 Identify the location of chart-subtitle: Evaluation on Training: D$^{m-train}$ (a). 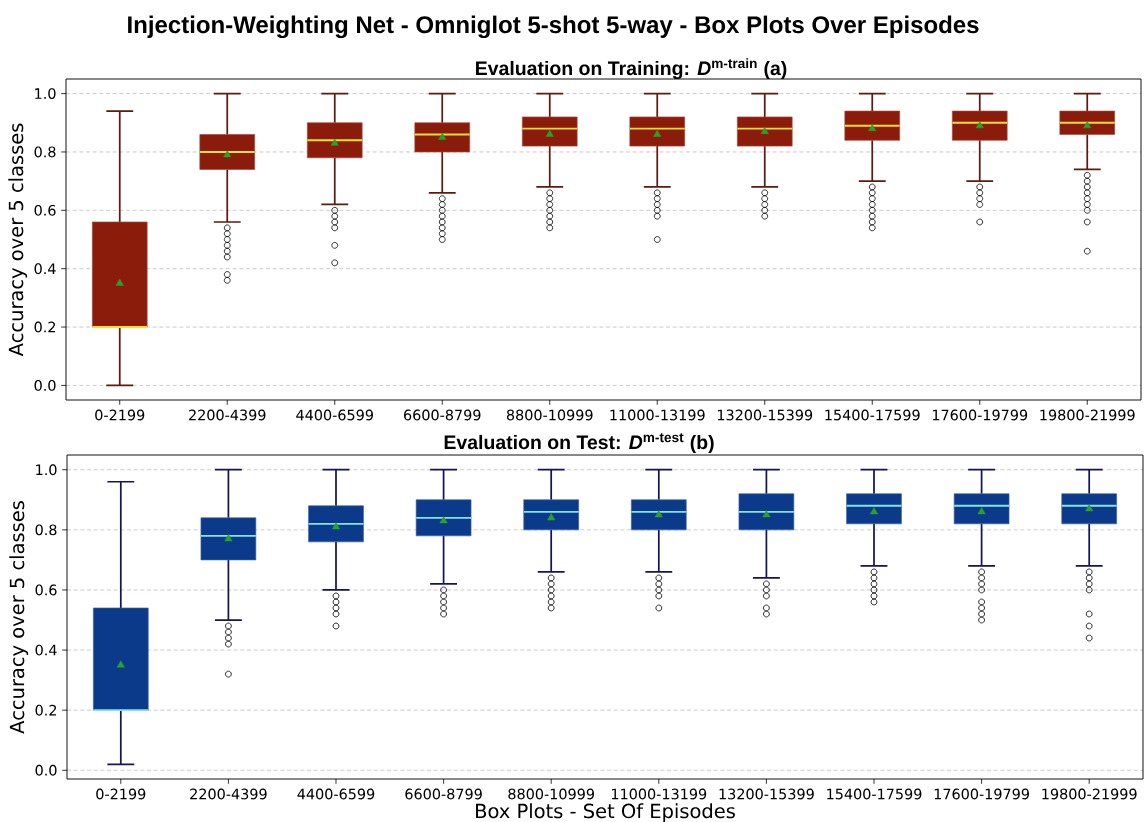
(631, 69).